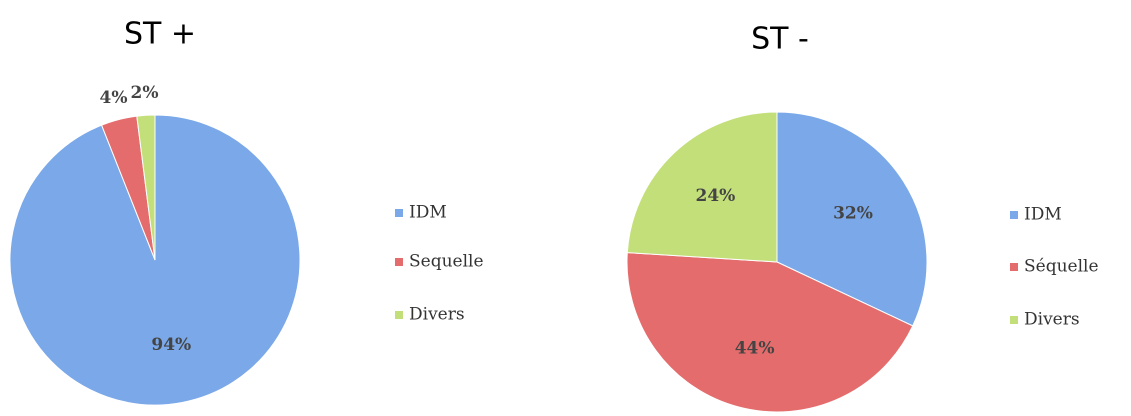 This screenshot has height=416, width=1131. Describe the element at coordinates (780, 39) in the screenshot. I see `chart-title: ST -` at that location.